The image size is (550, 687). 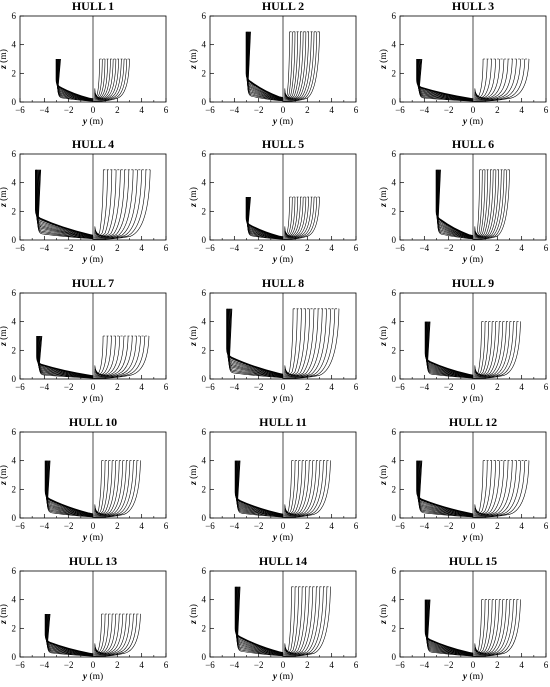 What do you see at coordinates (93, 422) in the screenshot?
I see `panel-title: HULL 10` at bounding box center [93, 422].